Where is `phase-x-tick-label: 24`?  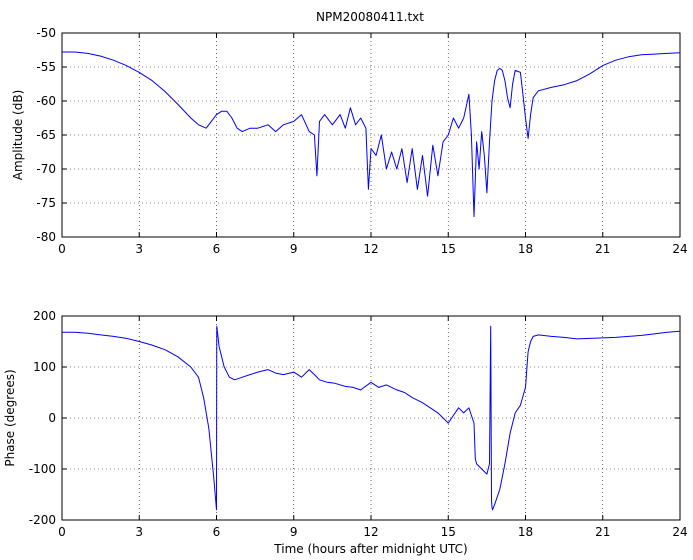 phase-x-tick-label: 24 is located at coordinates (679, 532).